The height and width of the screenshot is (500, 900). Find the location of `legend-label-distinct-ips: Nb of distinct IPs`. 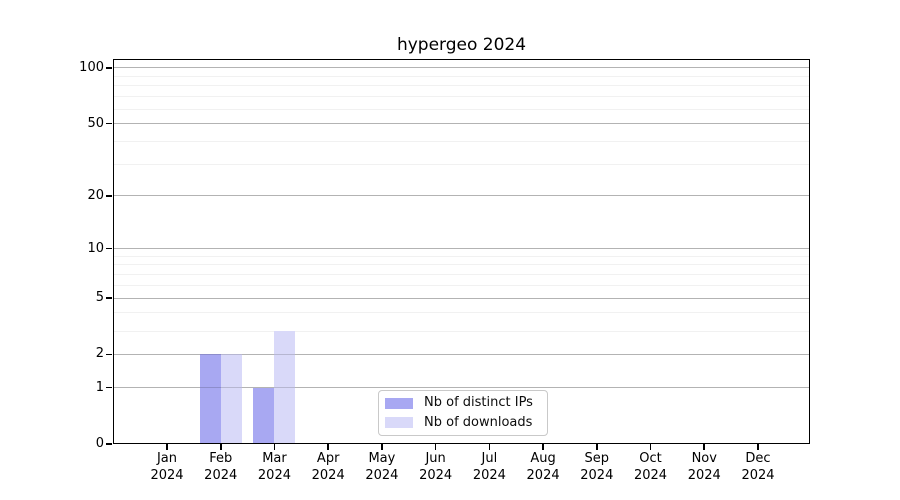

legend-label-distinct-ips: Nb of distinct IPs is located at coordinates (478, 403).